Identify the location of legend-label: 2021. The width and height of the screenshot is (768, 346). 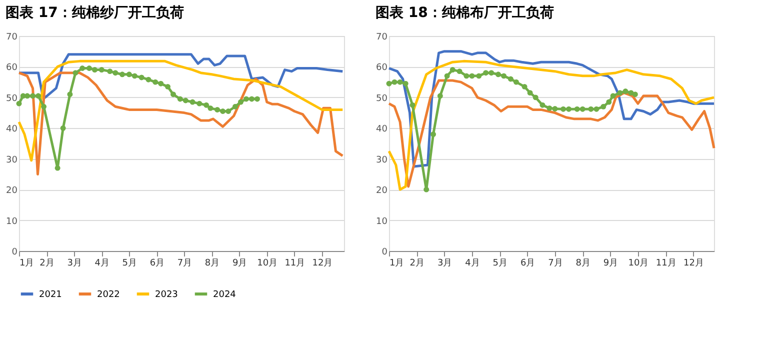
(50, 295).